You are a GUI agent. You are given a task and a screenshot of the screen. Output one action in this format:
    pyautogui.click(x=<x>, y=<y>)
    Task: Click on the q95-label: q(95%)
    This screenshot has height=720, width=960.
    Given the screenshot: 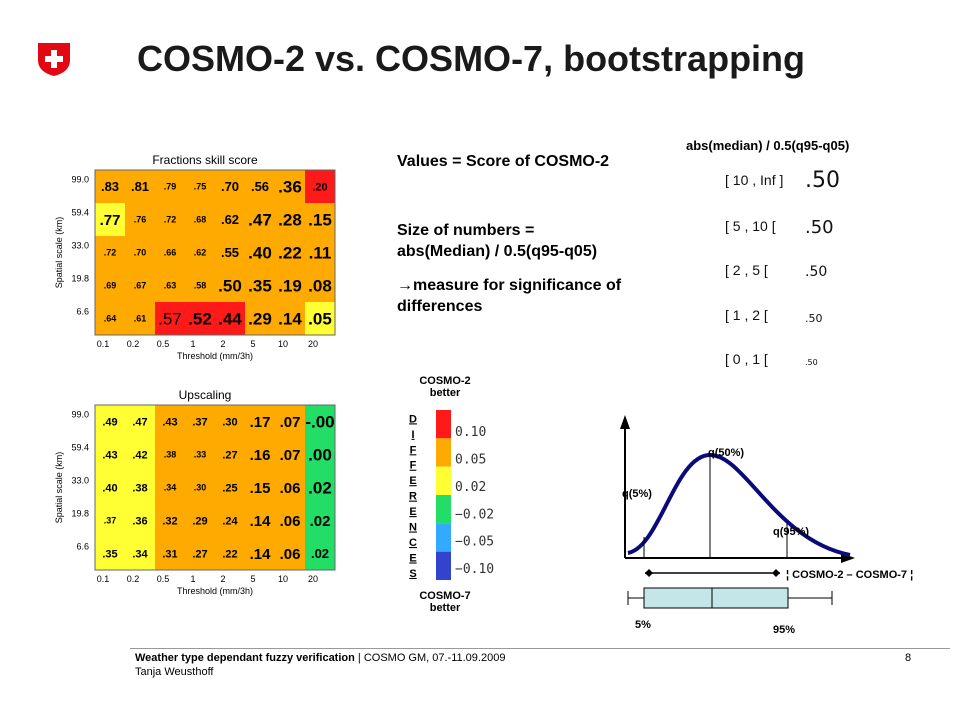 What is the action you would take?
    pyautogui.click(x=791, y=532)
    